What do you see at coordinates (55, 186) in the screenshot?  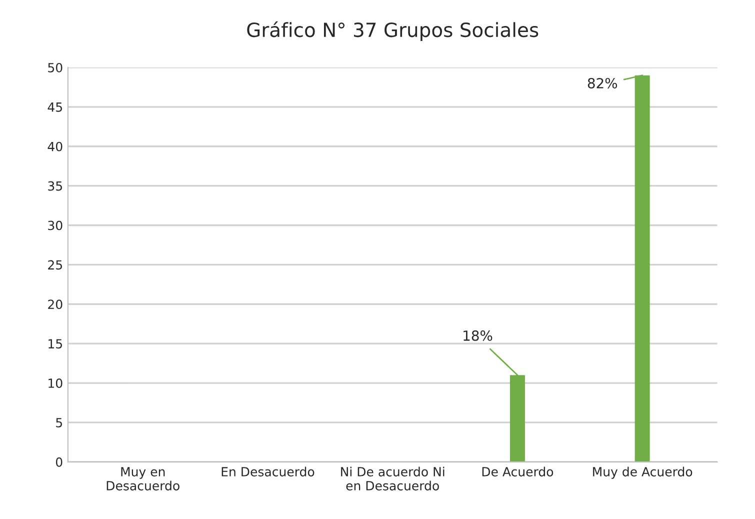 I see `y-tick-label: 35` at bounding box center [55, 186].